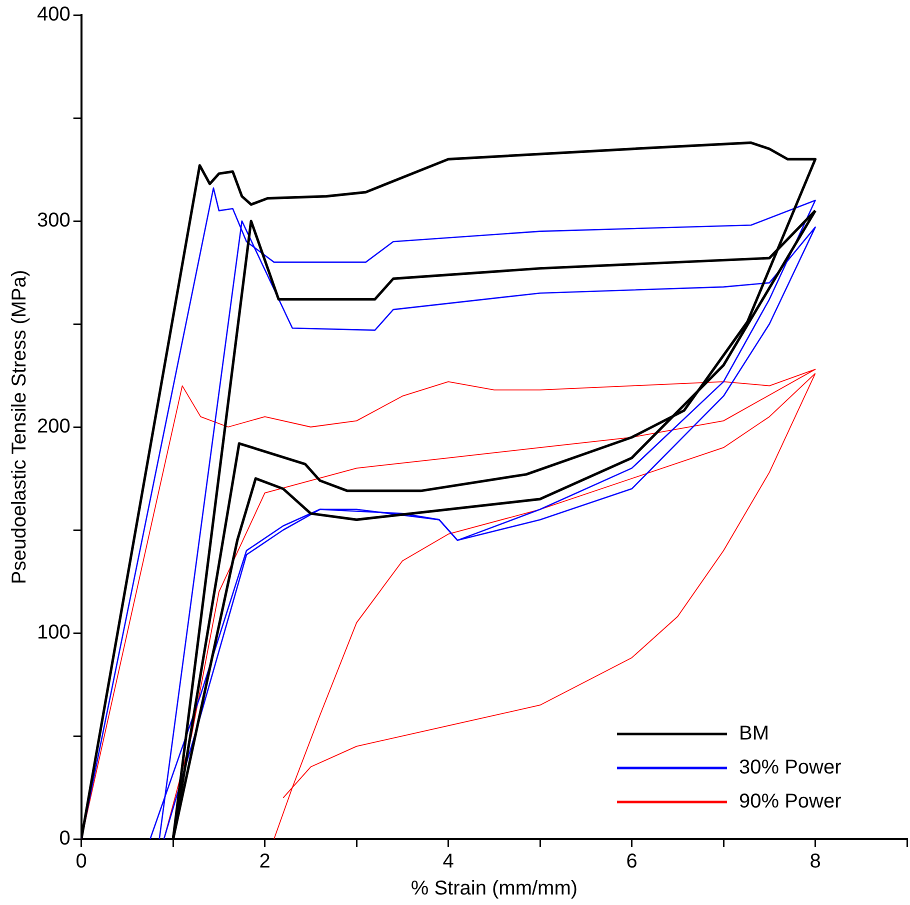 This screenshot has height=905, width=910. I want to click on text: BM, so click(754, 733).